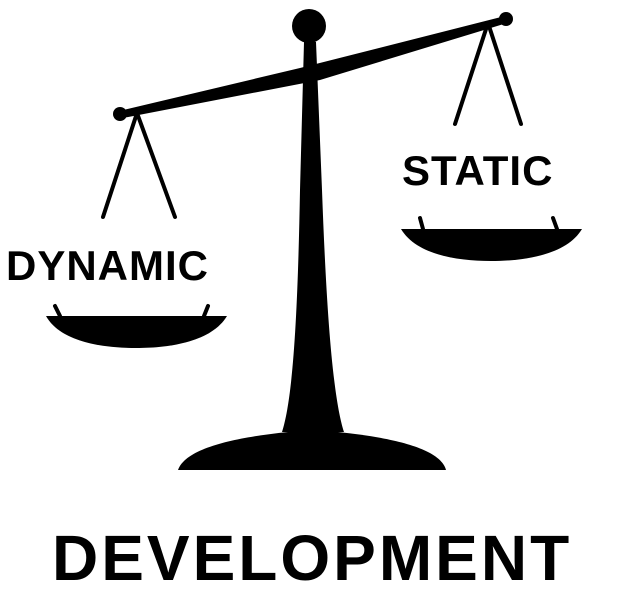  What do you see at coordinates (313, 237) in the screenshot?
I see `scale-pillar` at bounding box center [313, 237].